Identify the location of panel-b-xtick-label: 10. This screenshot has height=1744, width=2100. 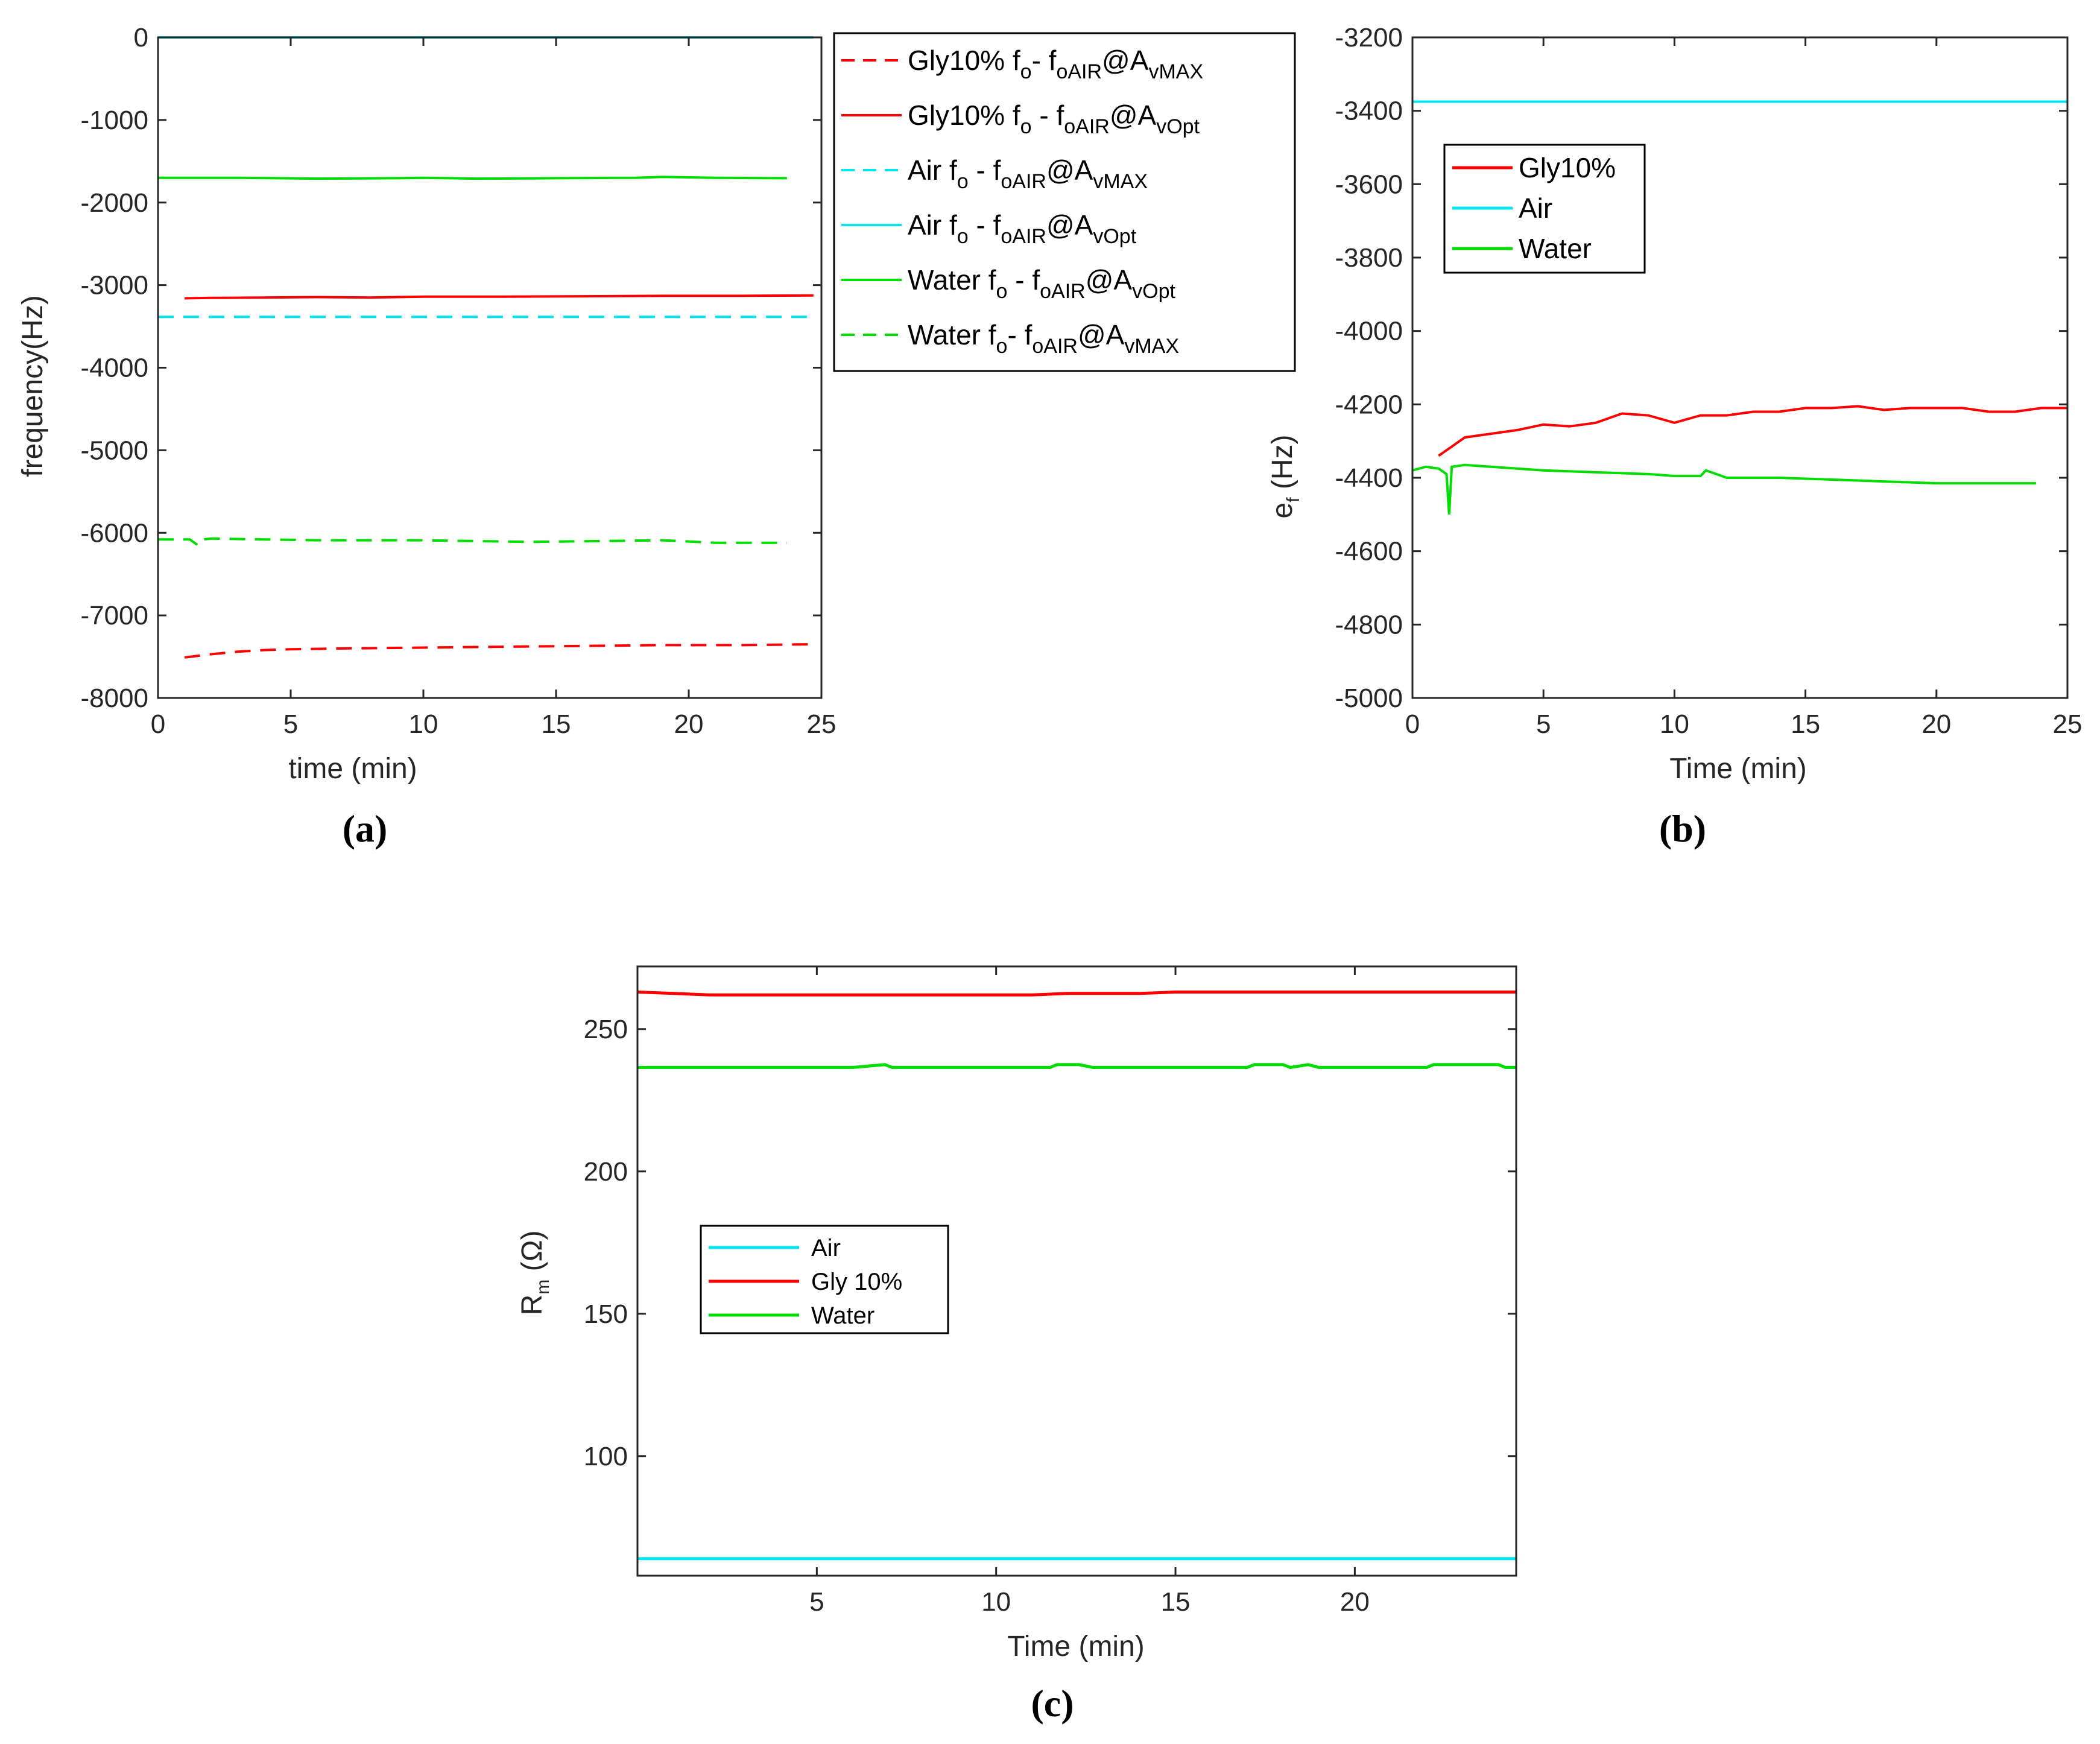
(1674, 724).